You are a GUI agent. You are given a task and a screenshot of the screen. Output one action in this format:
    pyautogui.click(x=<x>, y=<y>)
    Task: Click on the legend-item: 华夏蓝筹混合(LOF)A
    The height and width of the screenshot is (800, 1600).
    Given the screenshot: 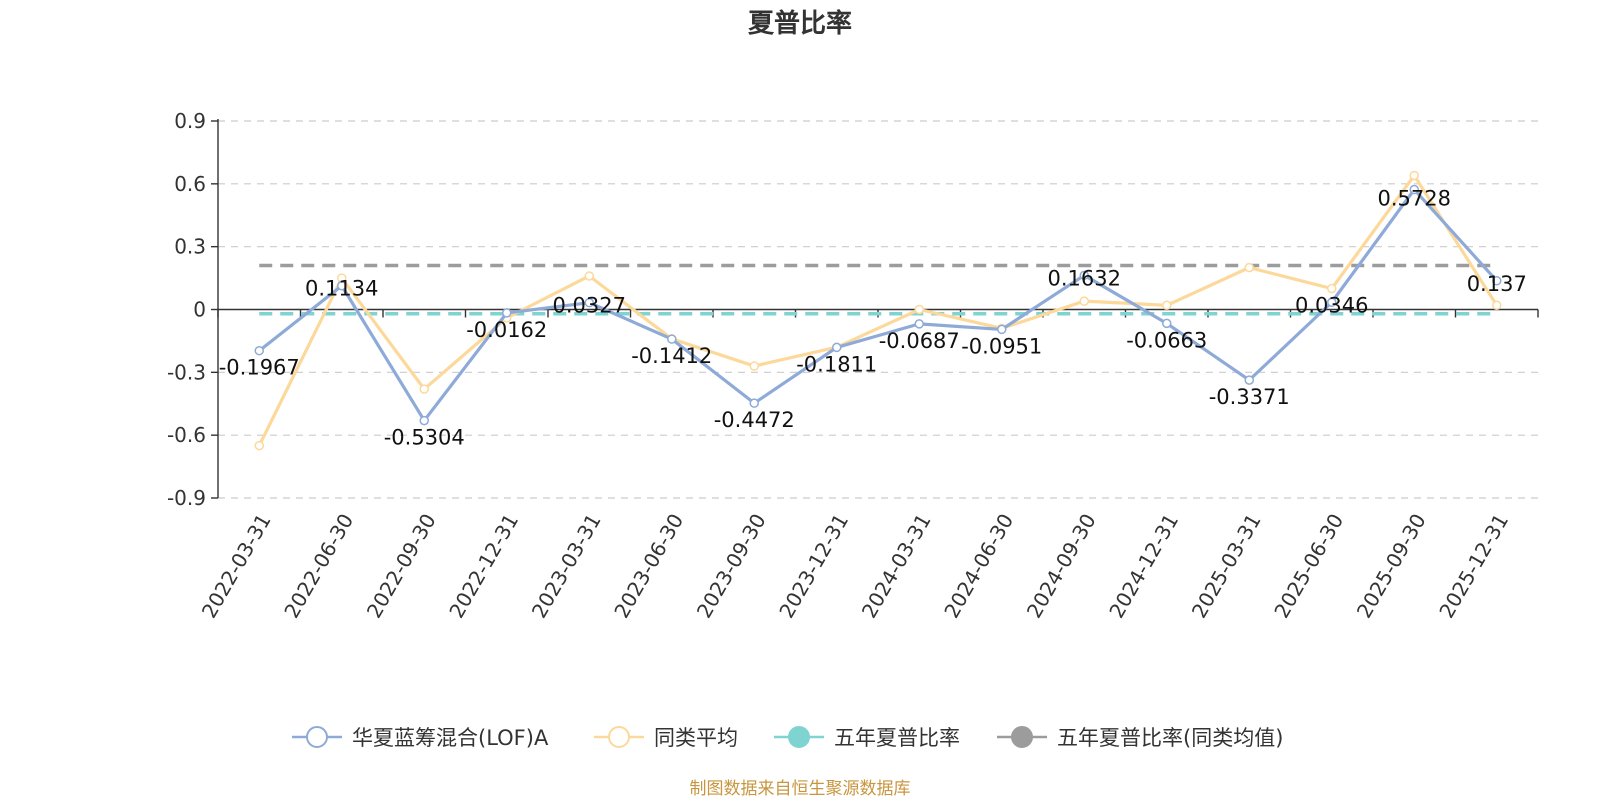 What is the action you would take?
    pyautogui.click(x=420, y=738)
    